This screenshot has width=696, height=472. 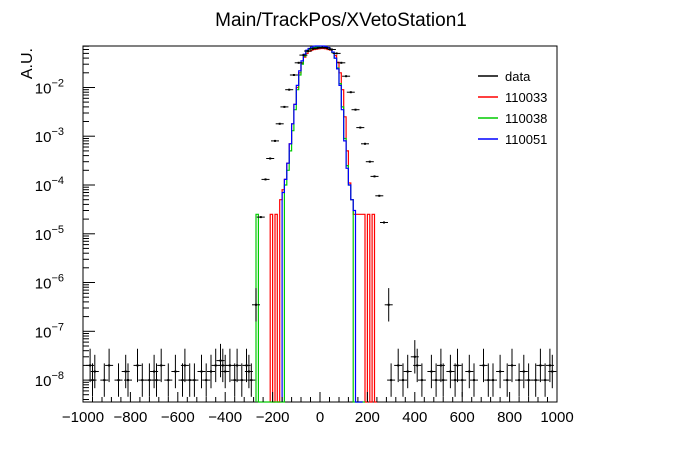 I want to click on y-tick-label: 10⁻⁸, so click(x=49, y=380).